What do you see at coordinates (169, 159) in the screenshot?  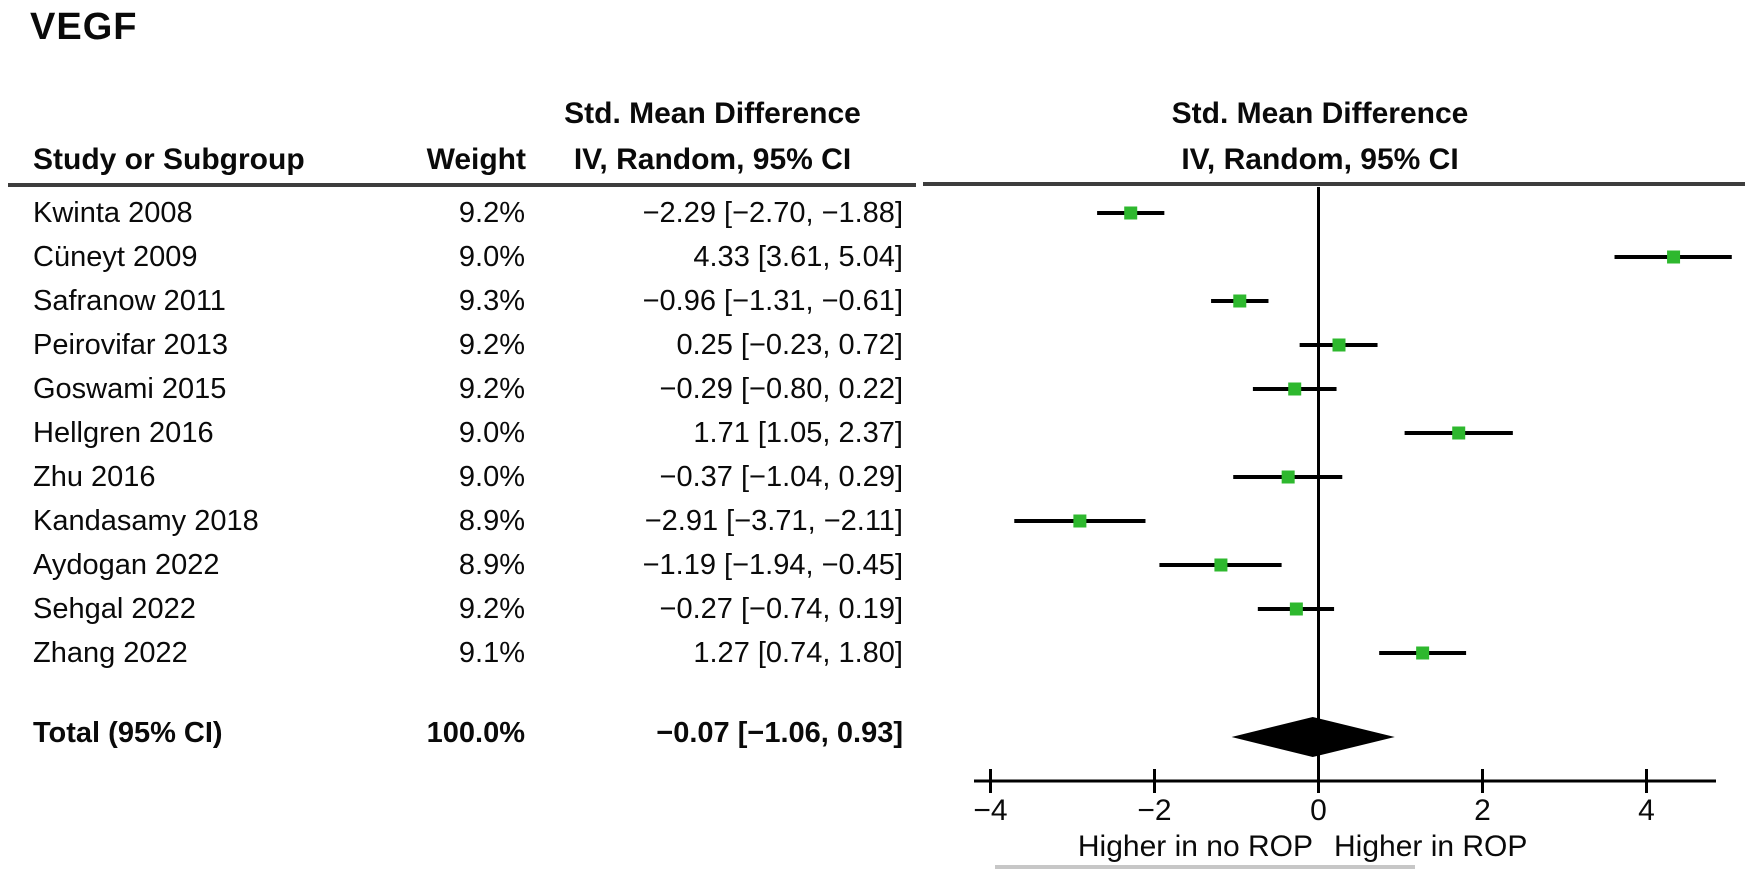 I see `table-col1-header: Study or Subgroup` at bounding box center [169, 159].